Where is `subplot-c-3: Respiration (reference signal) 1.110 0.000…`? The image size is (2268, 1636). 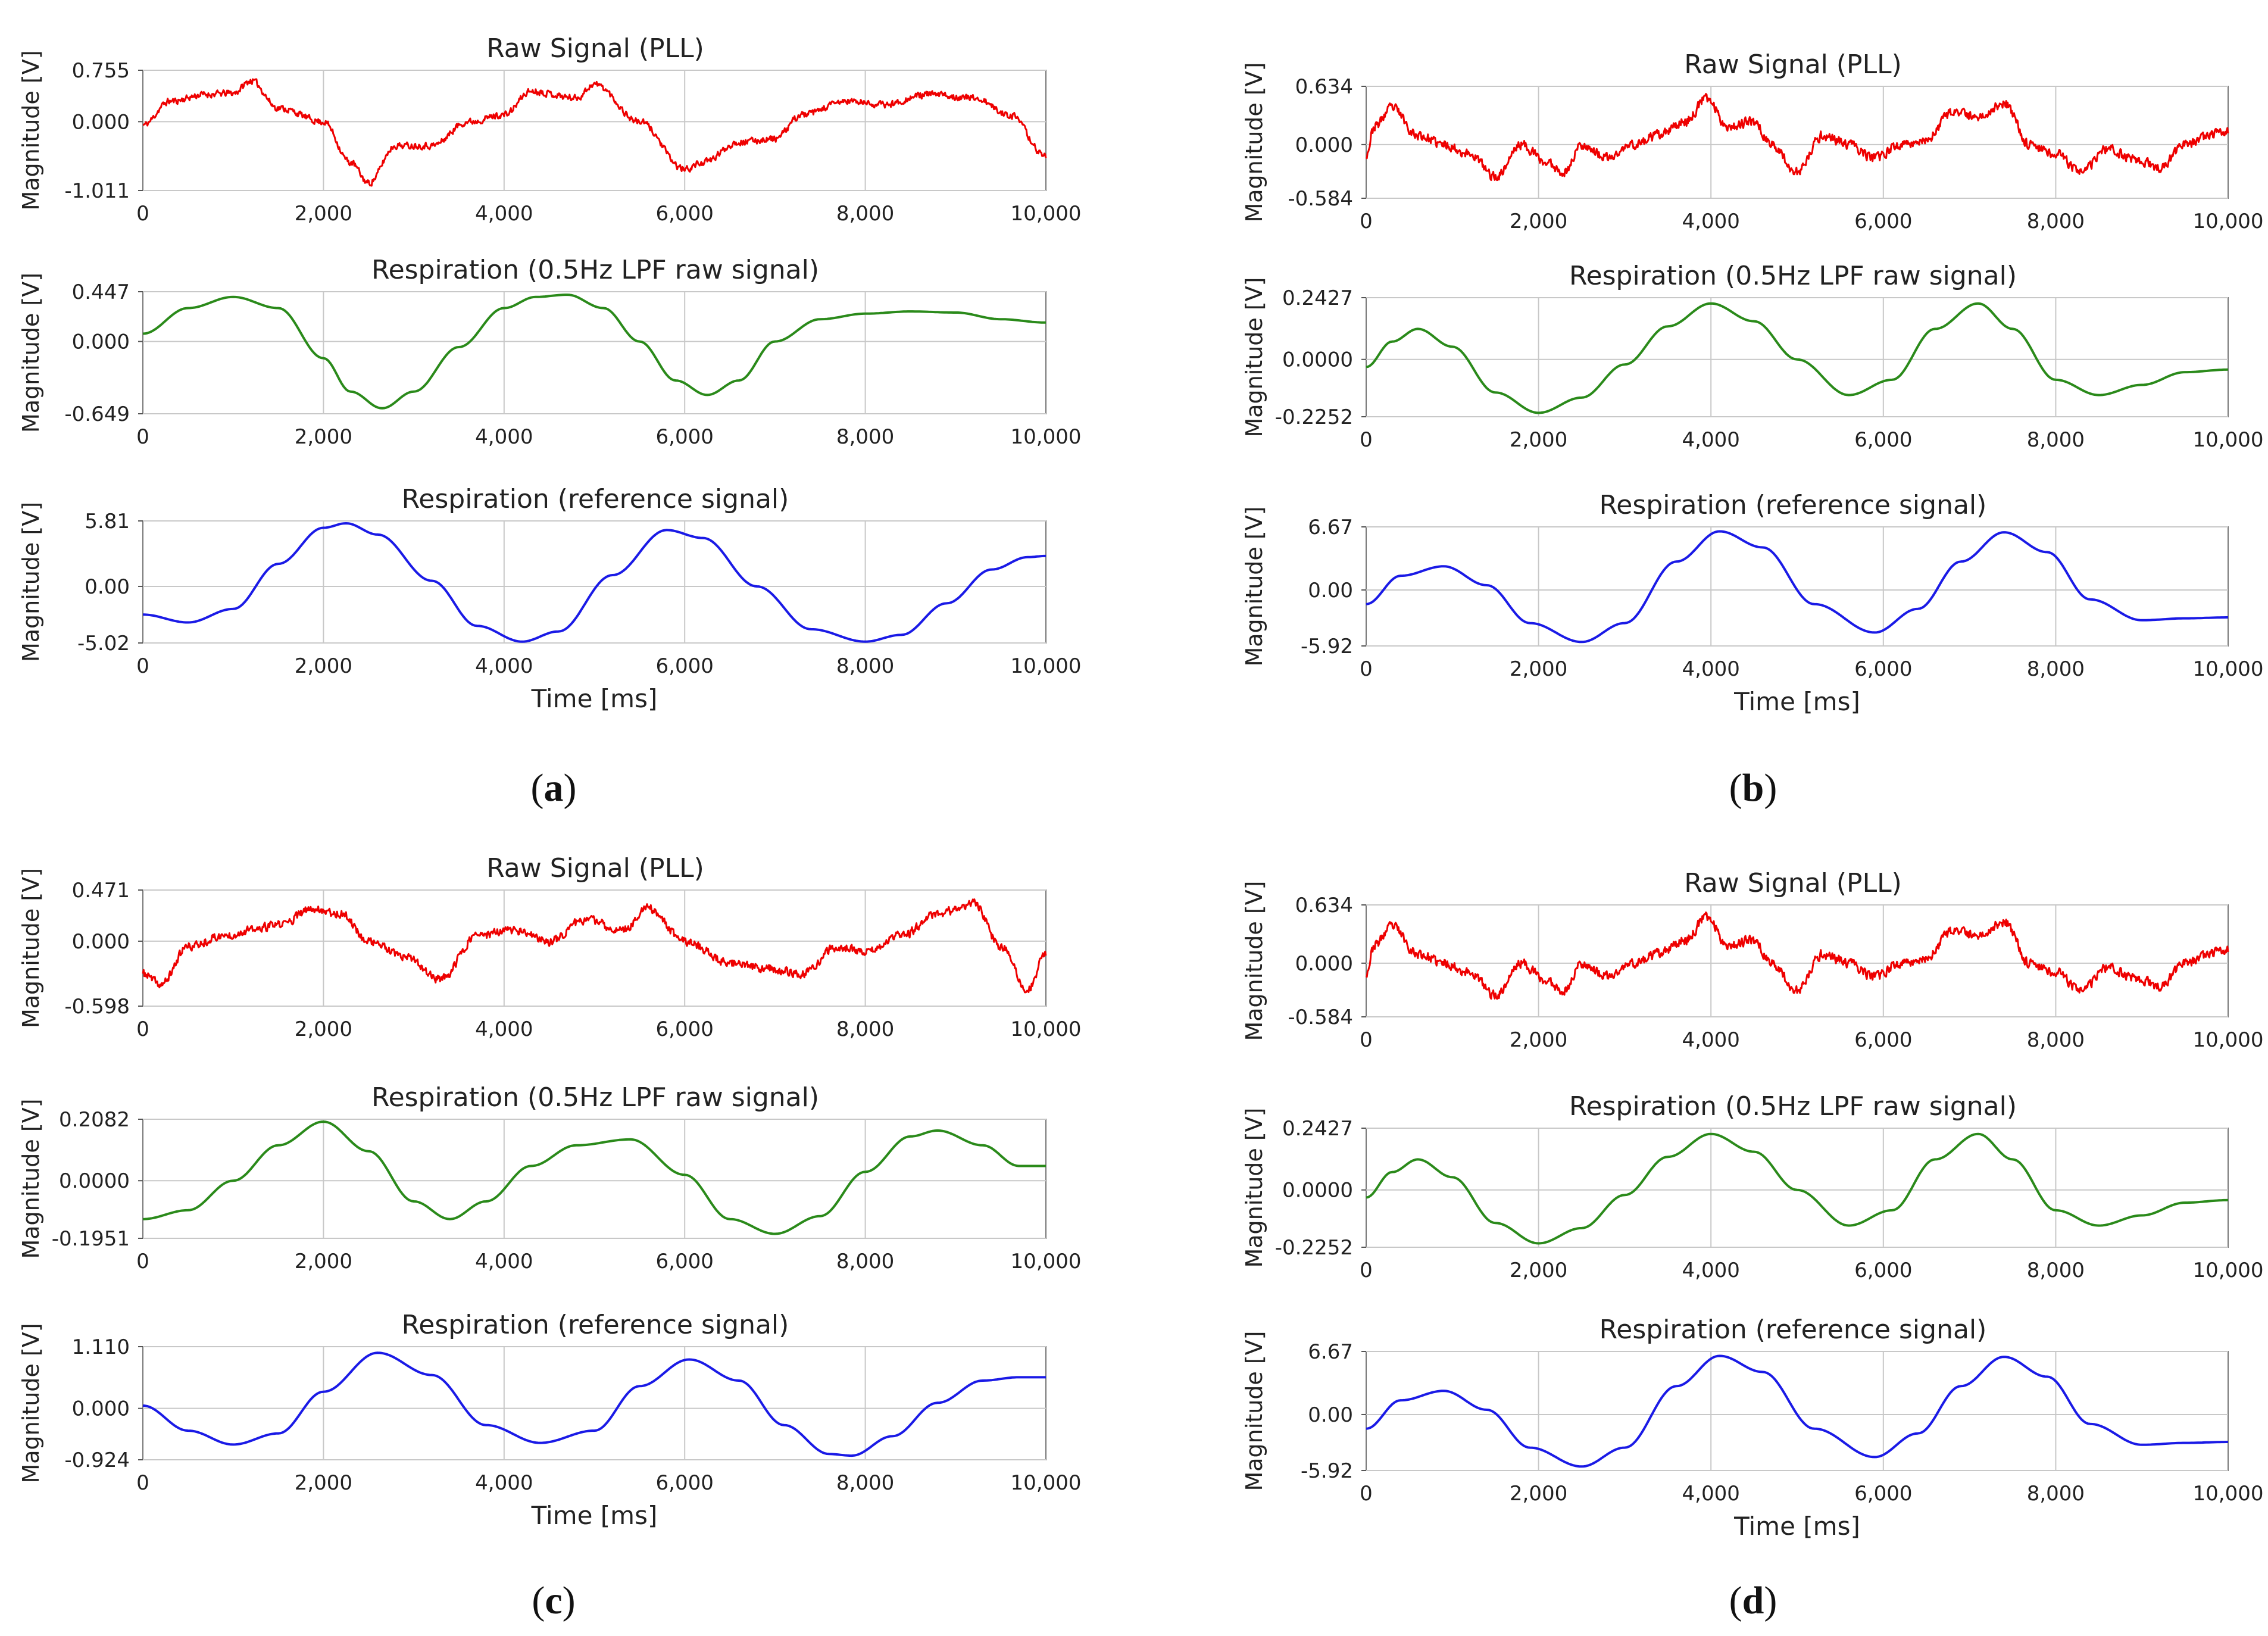
subplot-c-3: Respiration (reference signal) 1.110 0.000… is located at coordinates (549, 1420).